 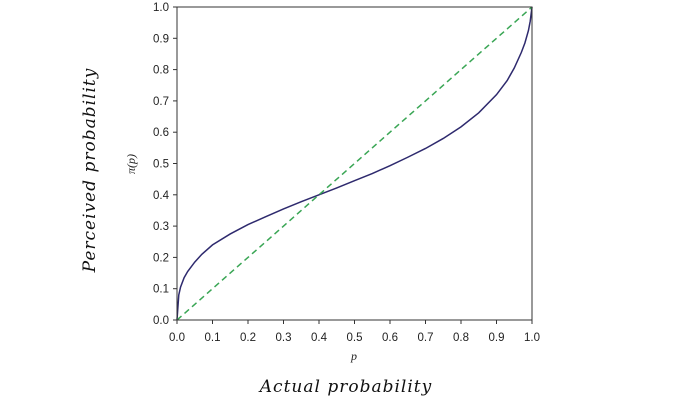 What do you see at coordinates (161, 258) in the screenshot?
I see `y-tick-label: 0.2` at bounding box center [161, 258].